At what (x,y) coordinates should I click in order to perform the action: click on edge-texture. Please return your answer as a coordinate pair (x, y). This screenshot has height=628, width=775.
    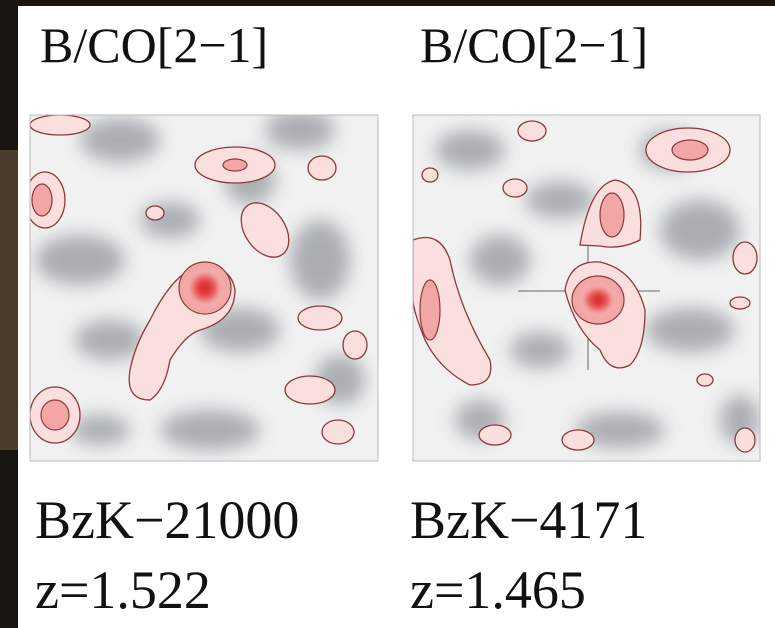
    Looking at the image, I should click on (9, 300).